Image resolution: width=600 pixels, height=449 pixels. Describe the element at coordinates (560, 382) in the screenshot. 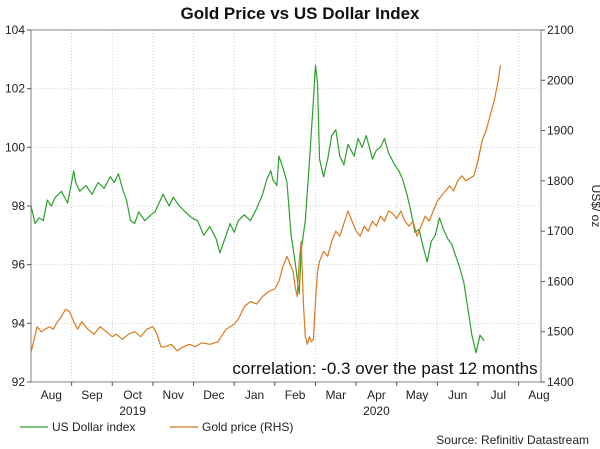

I see `right-tick-label: 1400` at that location.